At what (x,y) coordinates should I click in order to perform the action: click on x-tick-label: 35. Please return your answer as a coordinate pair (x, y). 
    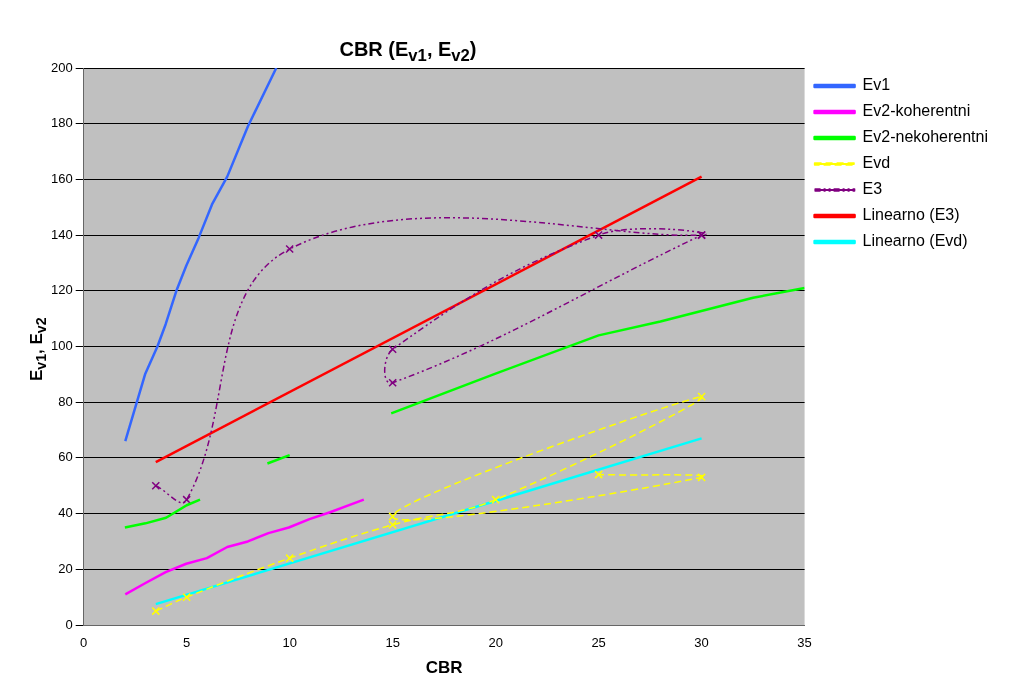
    Looking at the image, I should click on (804, 643).